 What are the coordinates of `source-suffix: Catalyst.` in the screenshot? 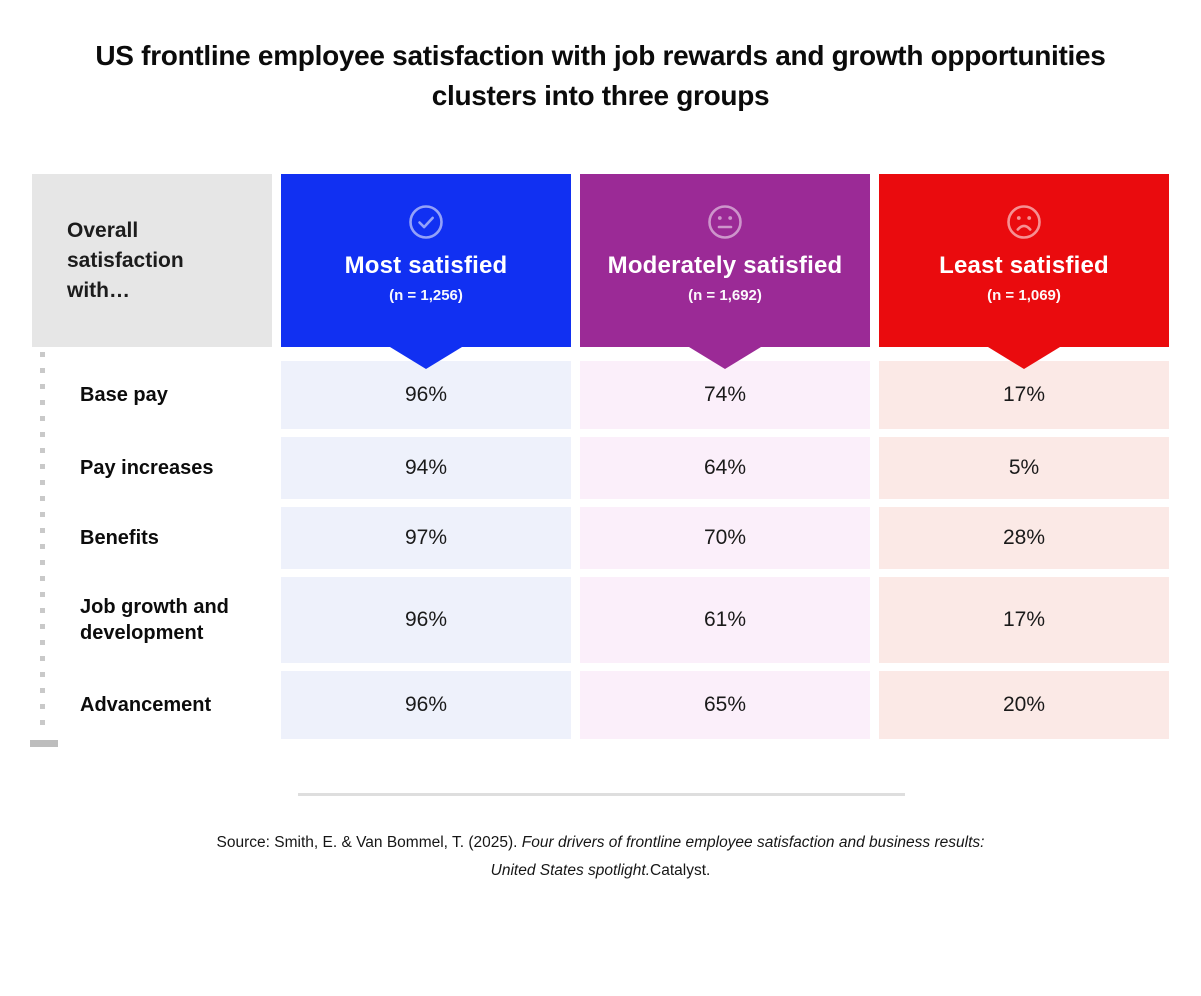 It's located at (680, 870).